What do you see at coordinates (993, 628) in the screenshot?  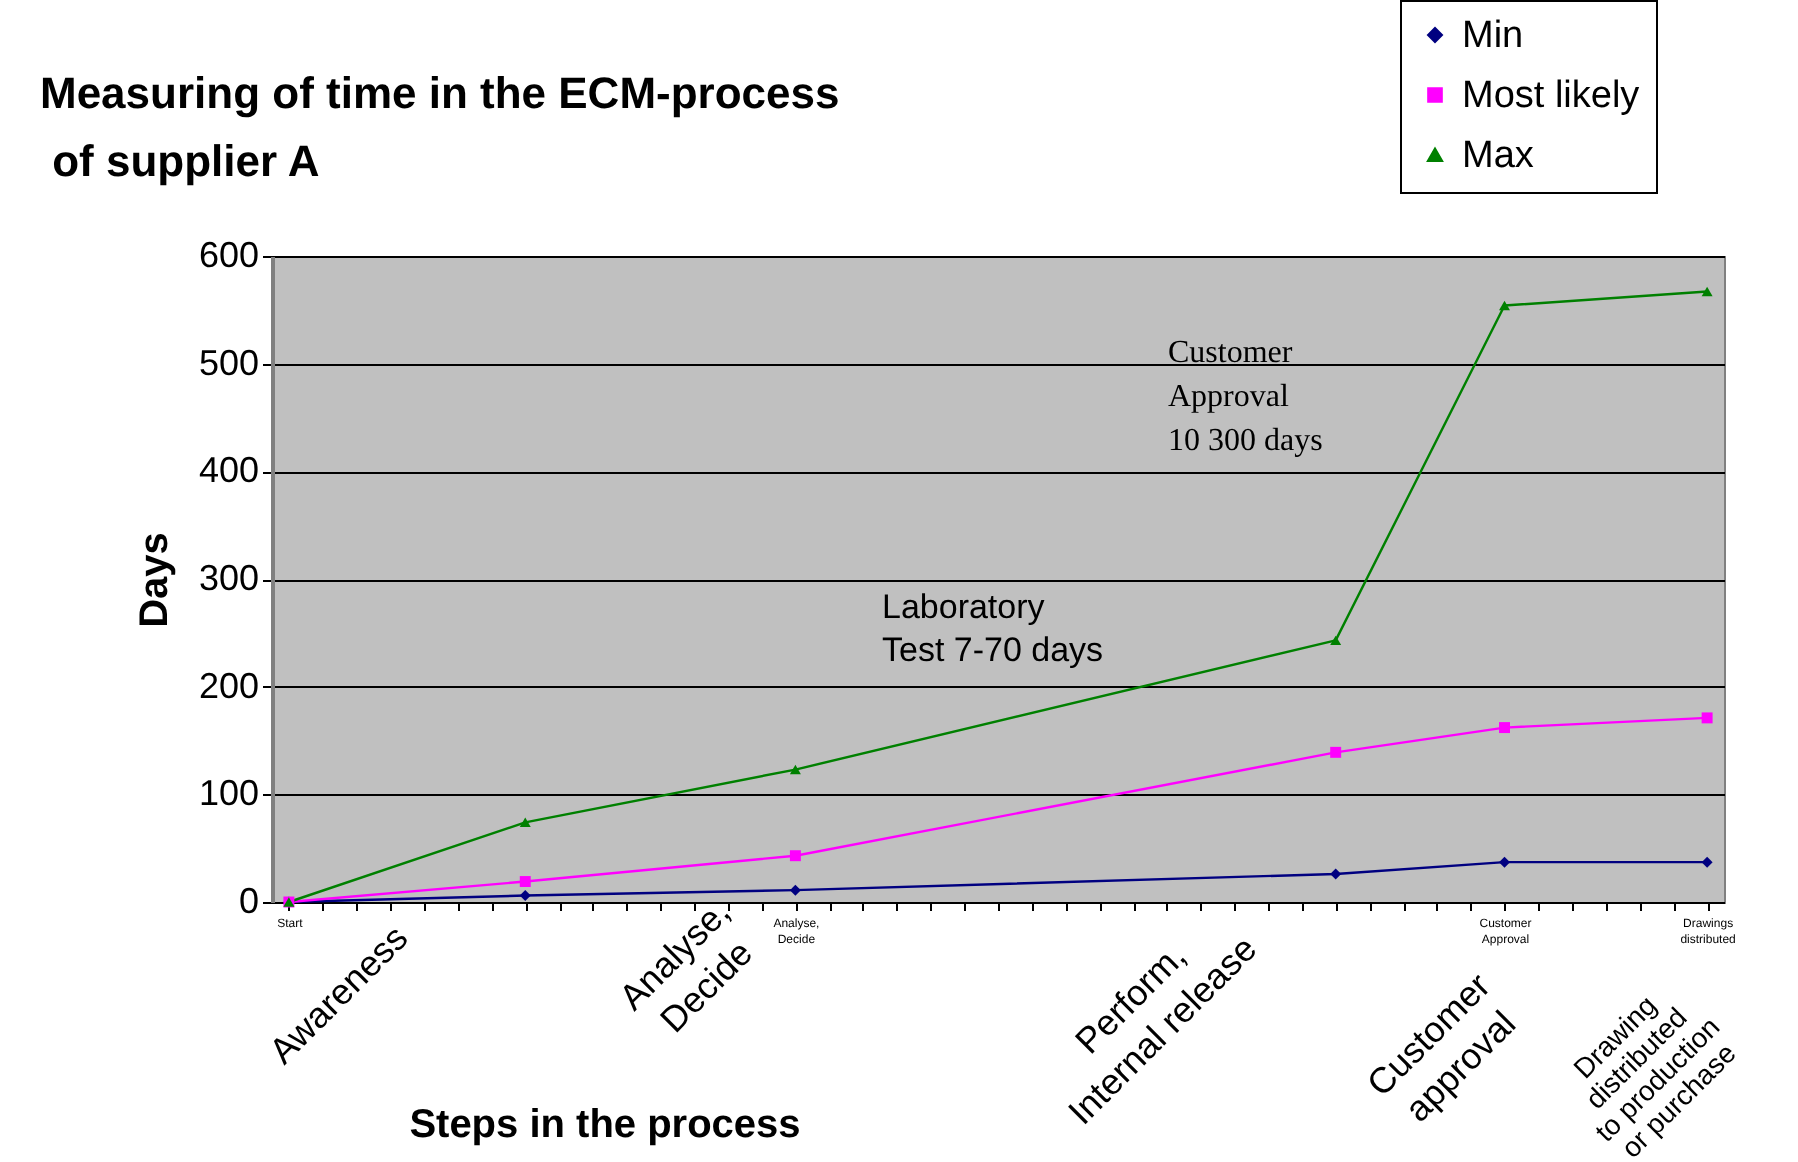 I see `annotation: Laboratory Test 7-70 days` at bounding box center [993, 628].